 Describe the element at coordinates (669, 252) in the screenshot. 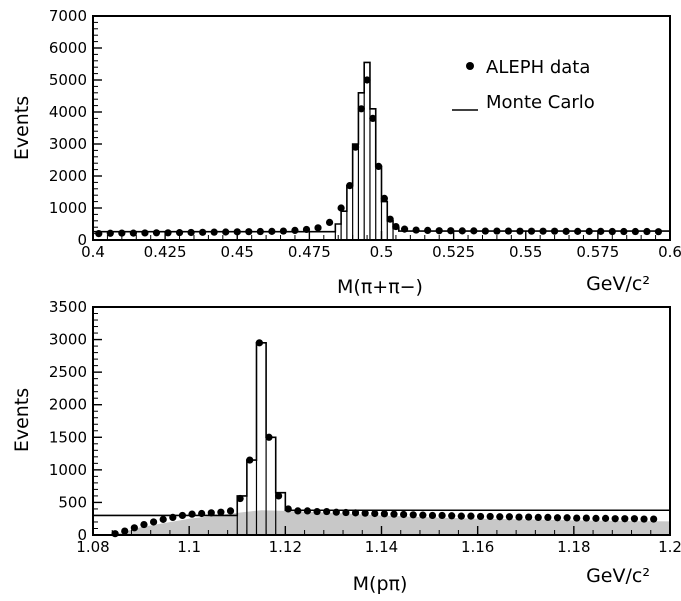

I see `x-tick-label: 0.6` at that location.